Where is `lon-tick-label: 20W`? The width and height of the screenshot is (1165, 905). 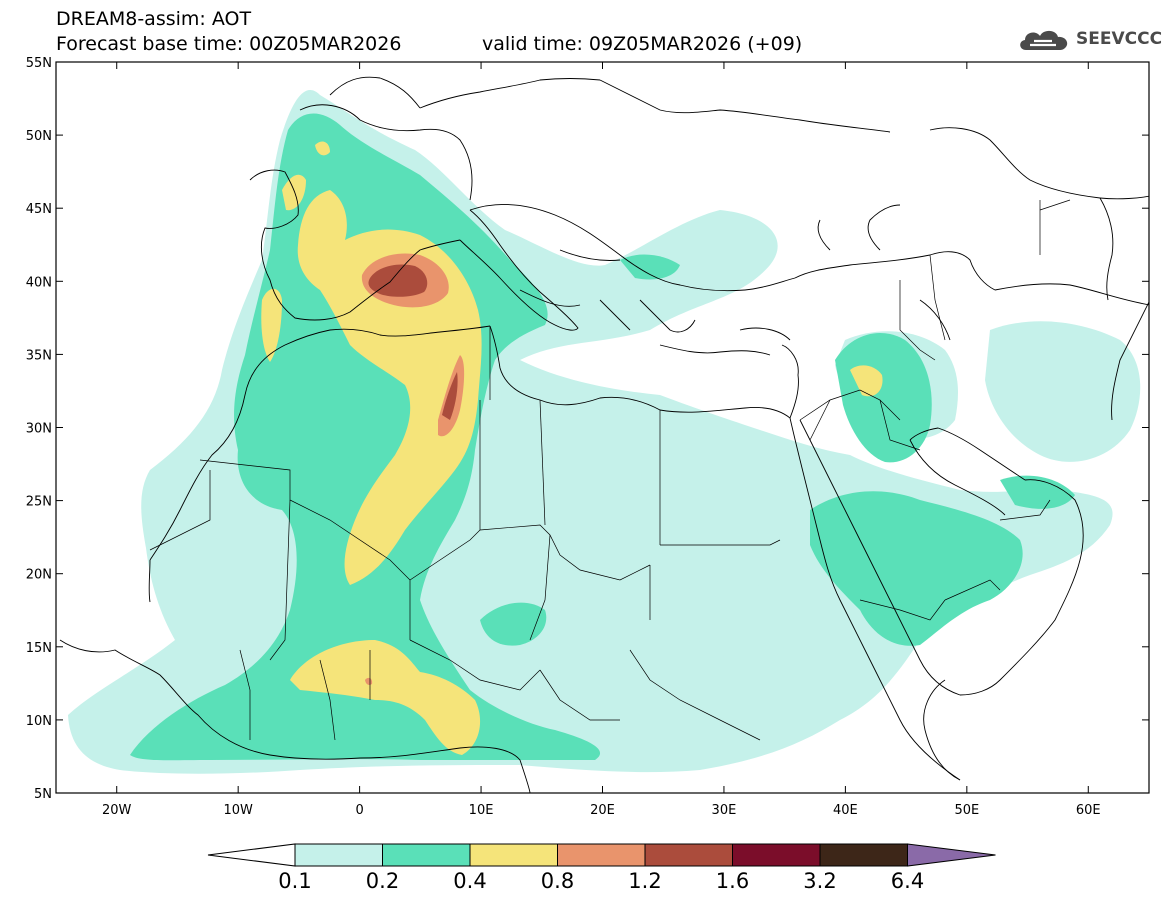
lon-tick-label: 20W is located at coordinates (117, 810).